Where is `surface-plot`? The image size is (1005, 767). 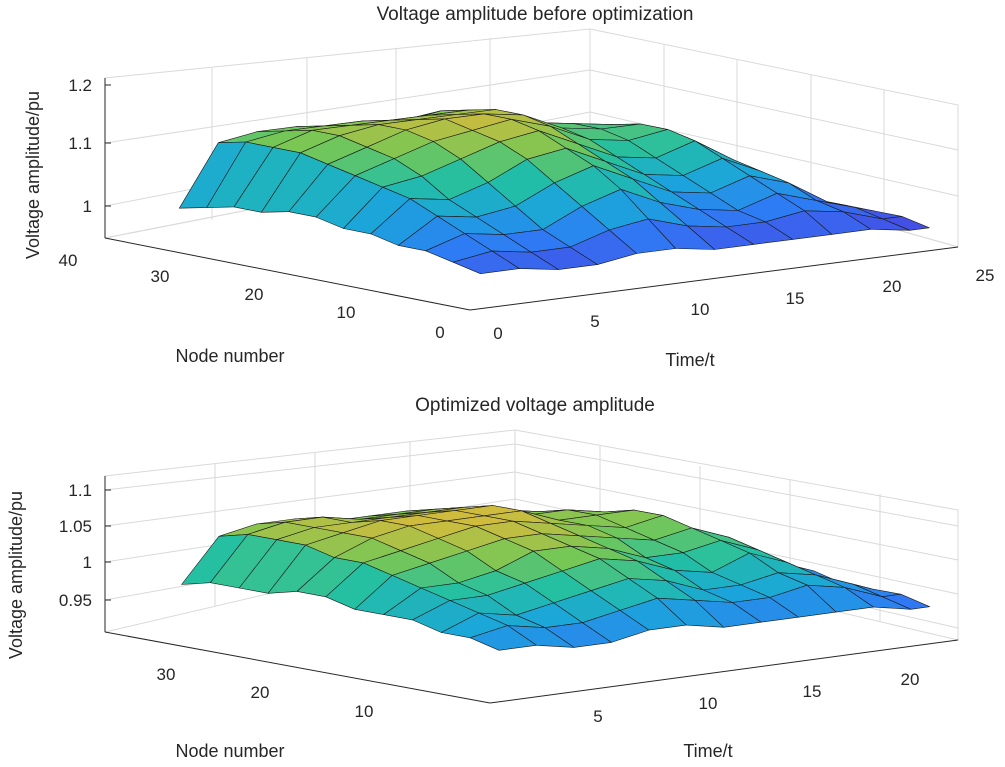
surface-plot is located at coordinates (556, 578).